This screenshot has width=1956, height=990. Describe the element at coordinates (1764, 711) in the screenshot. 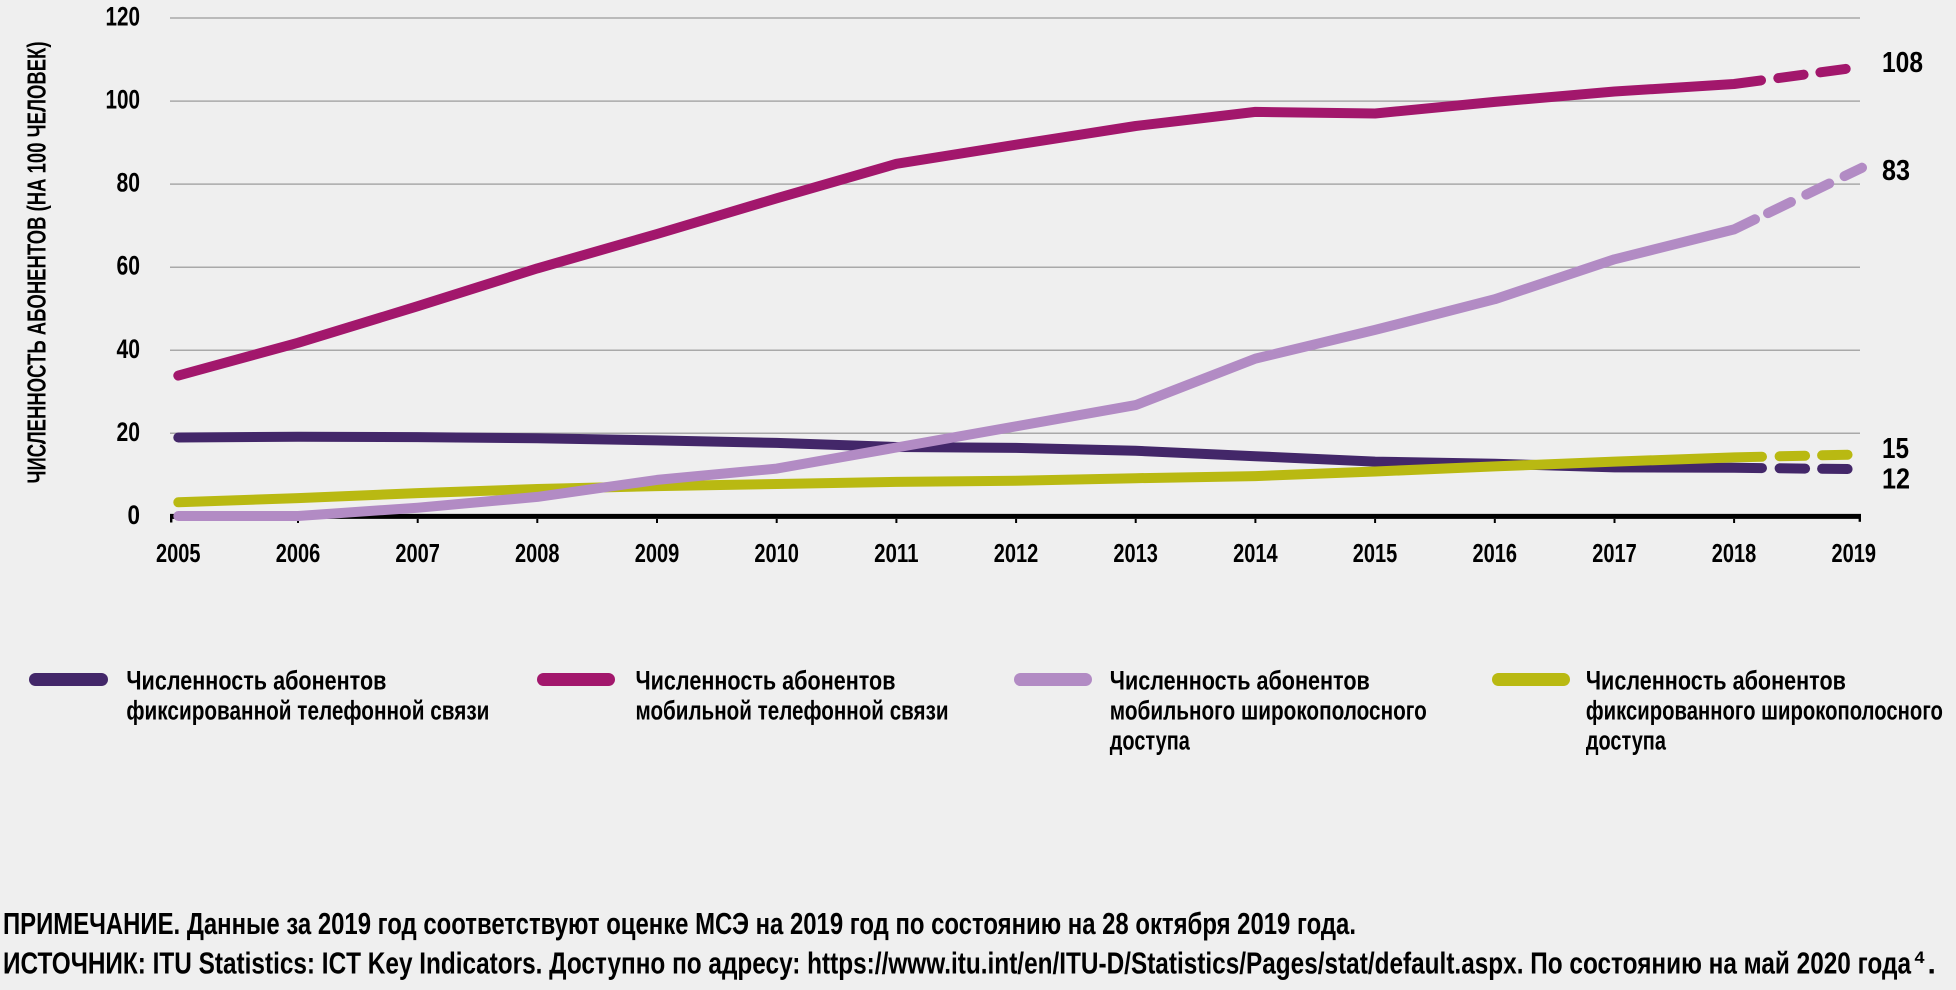

I see `svg-text: фиксированного широкополосного` at that location.